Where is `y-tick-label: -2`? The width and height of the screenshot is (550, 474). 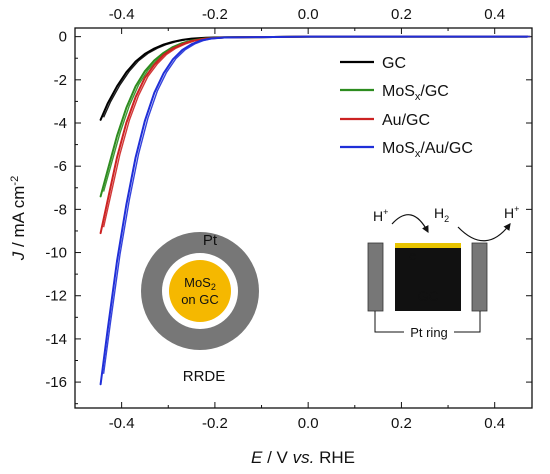 y-tick-label: -2 is located at coordinates (60, 80).